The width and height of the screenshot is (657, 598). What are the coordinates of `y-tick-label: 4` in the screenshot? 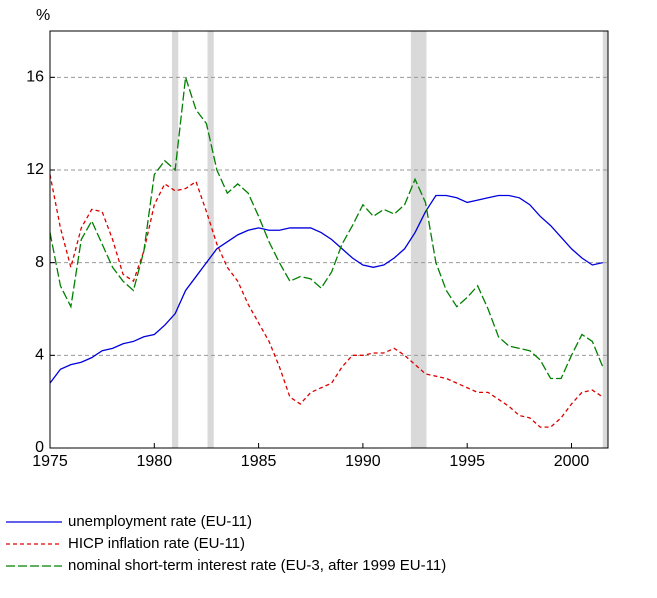 It's located at (39, 355).